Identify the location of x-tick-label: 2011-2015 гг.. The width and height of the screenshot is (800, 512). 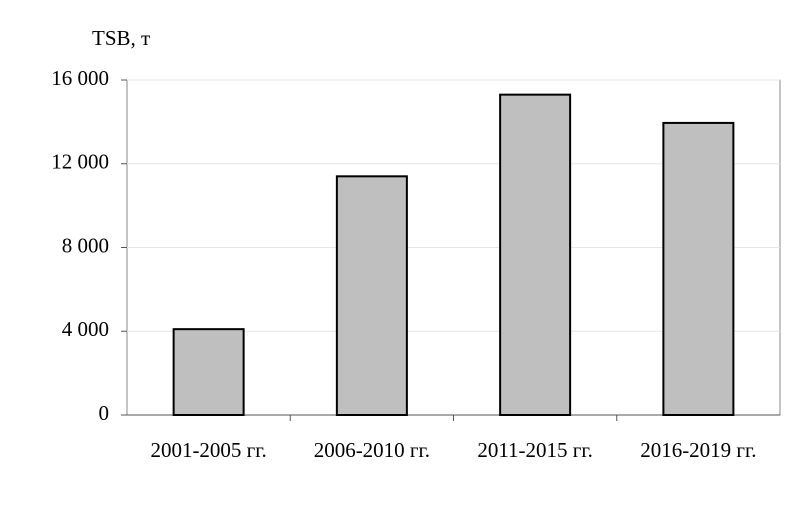
(535, 450).